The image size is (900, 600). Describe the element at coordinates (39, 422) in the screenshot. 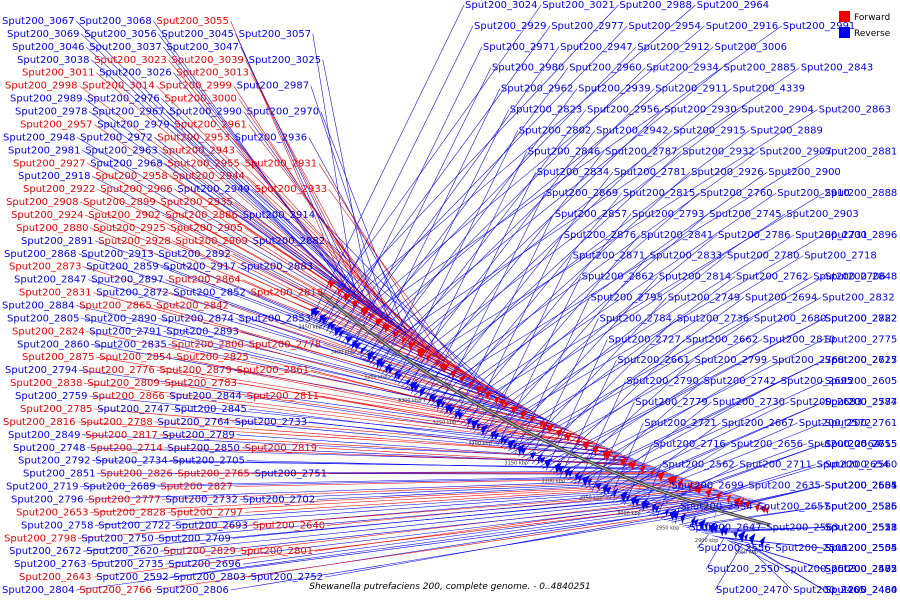

I see `gene-label: Sput200_2816` at that location.